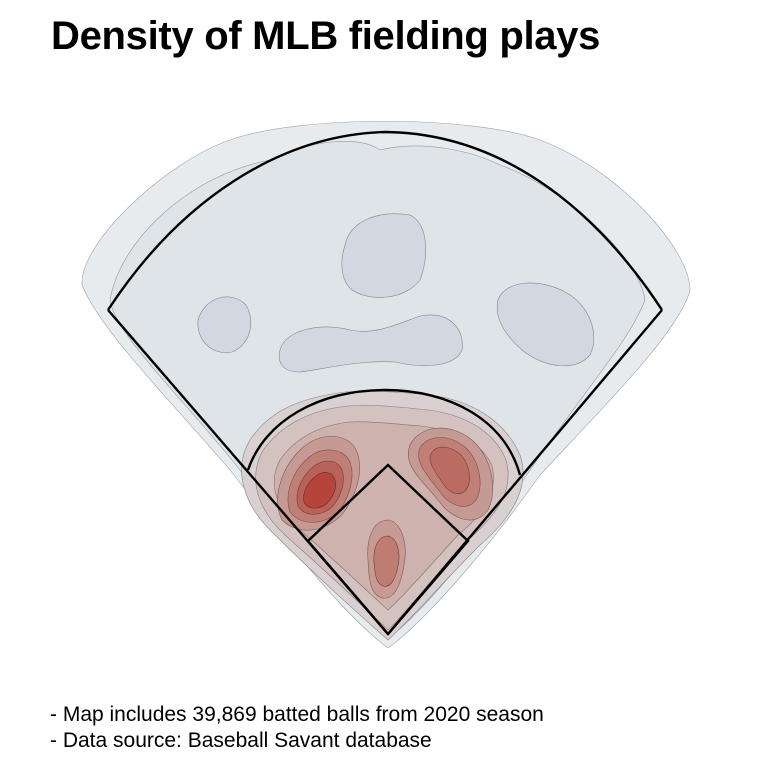  What do you see at coordinates (384, 255) in the screenshot?
I see `density-blob-center` at bounding box center [384, 255].